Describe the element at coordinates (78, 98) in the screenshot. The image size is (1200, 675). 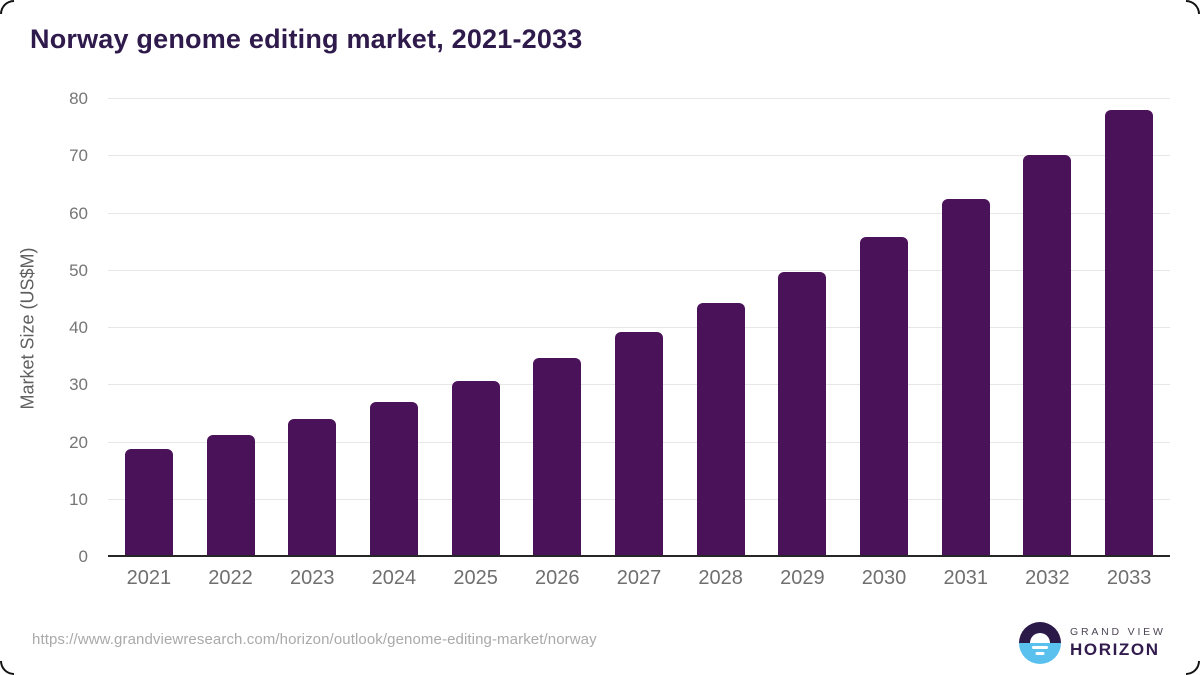
I see `y-tick-label-80: 80` at that location.